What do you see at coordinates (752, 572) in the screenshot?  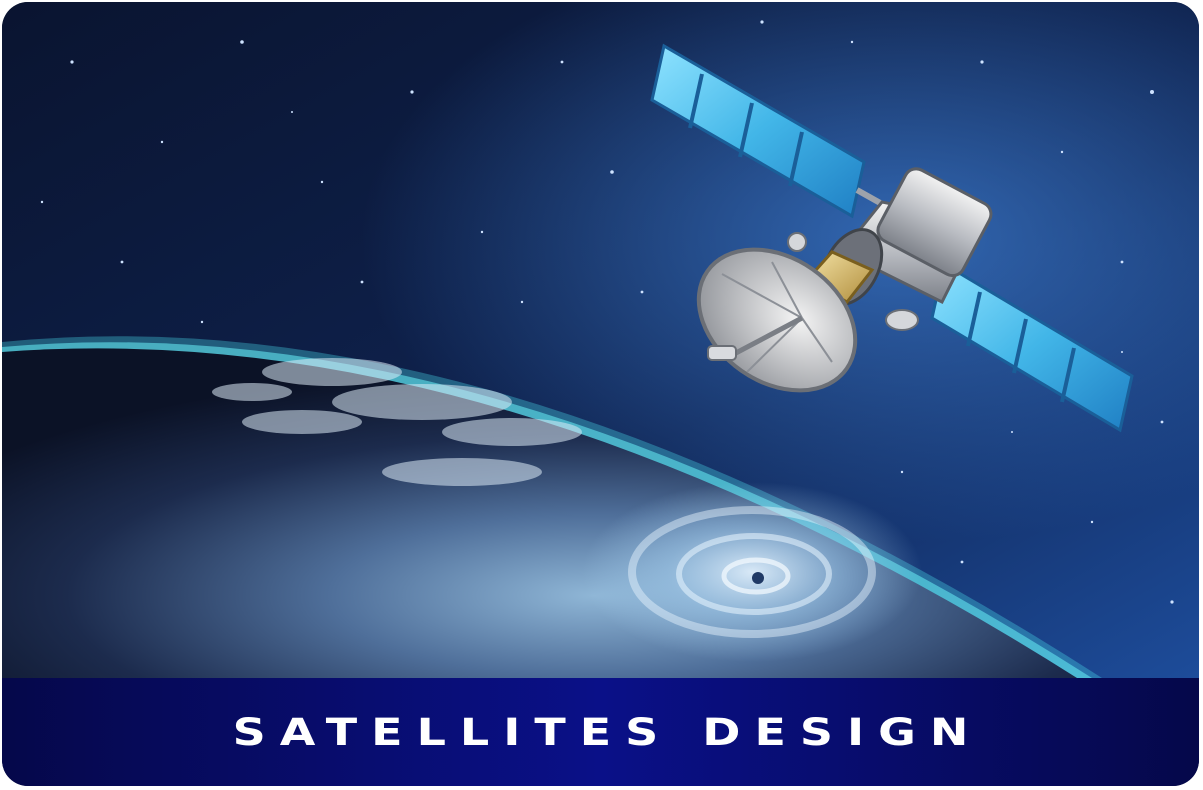 I see `hurricane-swirl` at bounding box center [752, 572].